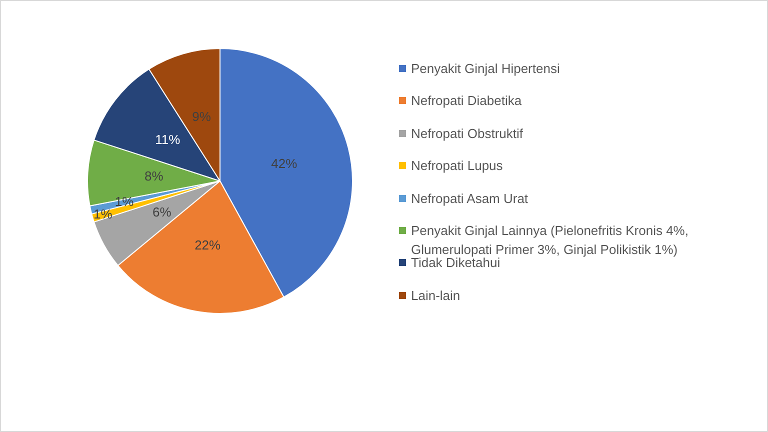 This screenshot has height=432, width=768. Describe the element at coordinates (550, 240) in the screenshot. I see `legend-label: Penyakit Ginjal Lainnya (Pielonefritis Kronis 4%, Glumerulopati Primer 3%, Ginjal Polikistik 1%)` at that location.